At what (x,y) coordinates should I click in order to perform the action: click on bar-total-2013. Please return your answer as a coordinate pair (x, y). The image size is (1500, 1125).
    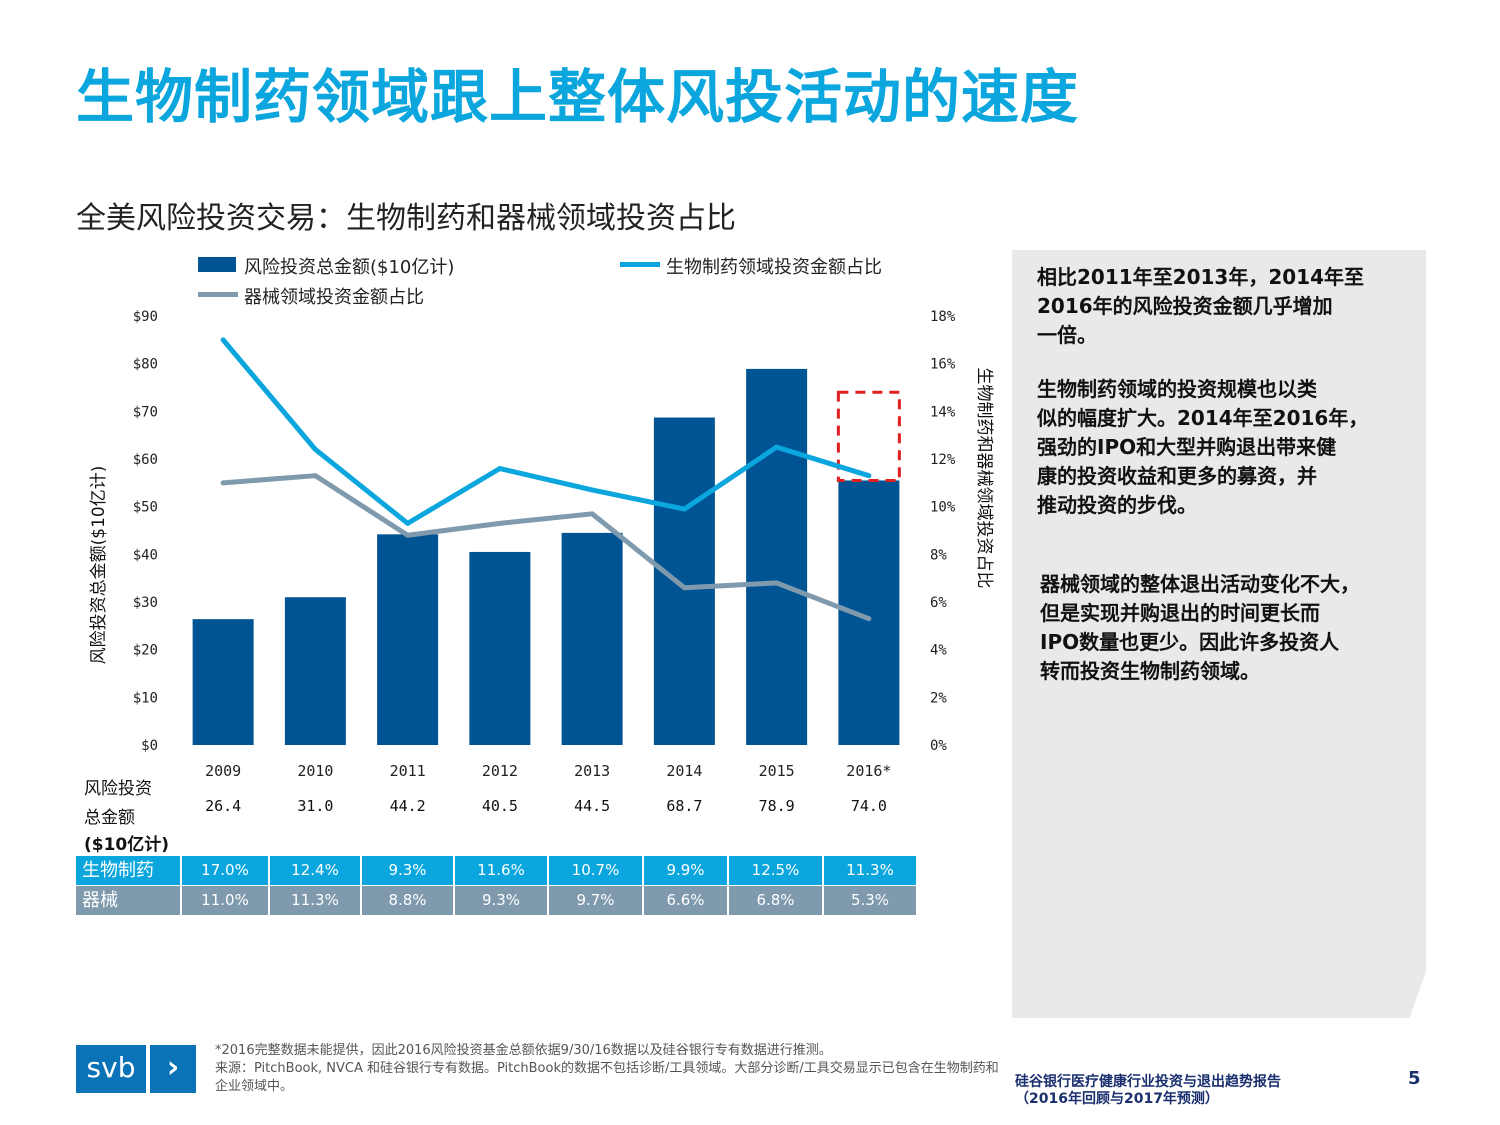
    Looking at the image, I should click on (592, 638).